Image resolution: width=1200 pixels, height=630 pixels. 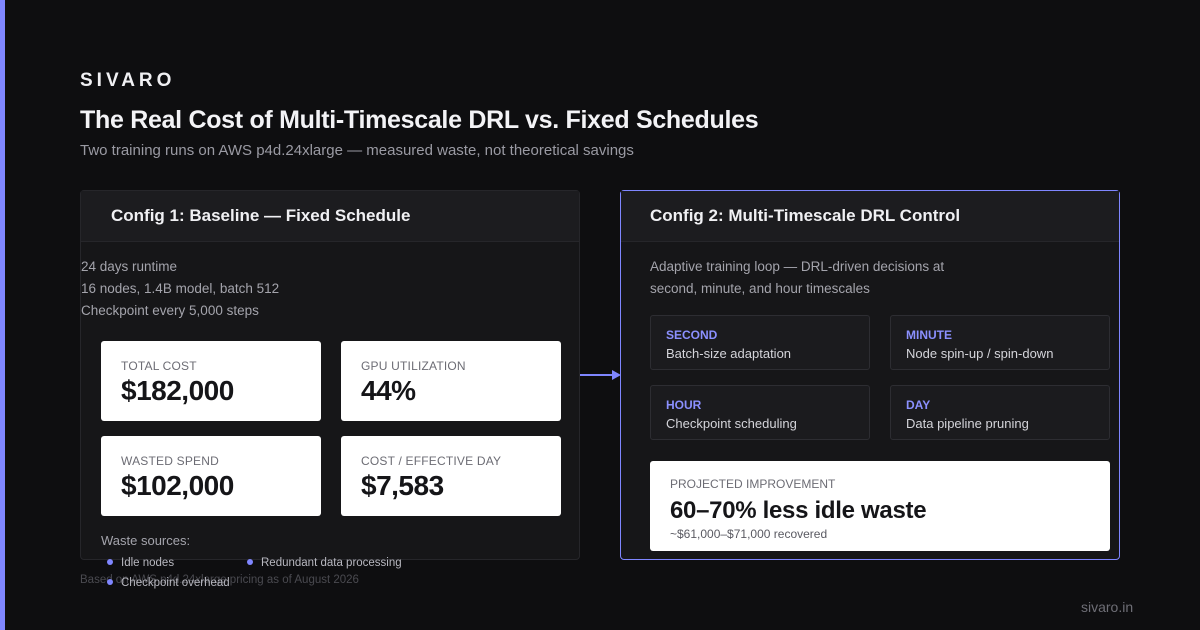 I want to click on stat-wasted-spend: WASTED SPEND $102,000, so click(x=211, y=476).